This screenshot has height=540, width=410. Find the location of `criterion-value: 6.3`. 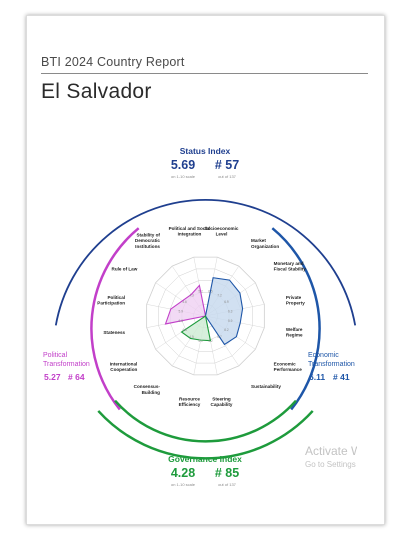

criterion-value: 6.3 is located at coordinates (230, 311).